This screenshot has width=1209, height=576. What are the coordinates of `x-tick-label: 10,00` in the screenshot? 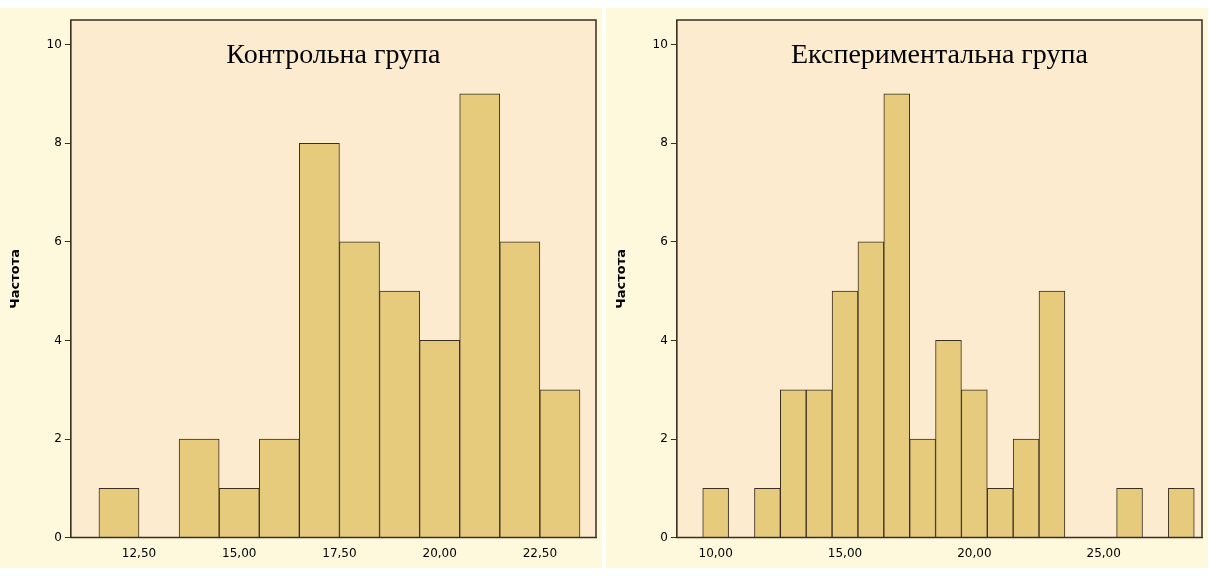 It's located at (715, 552).